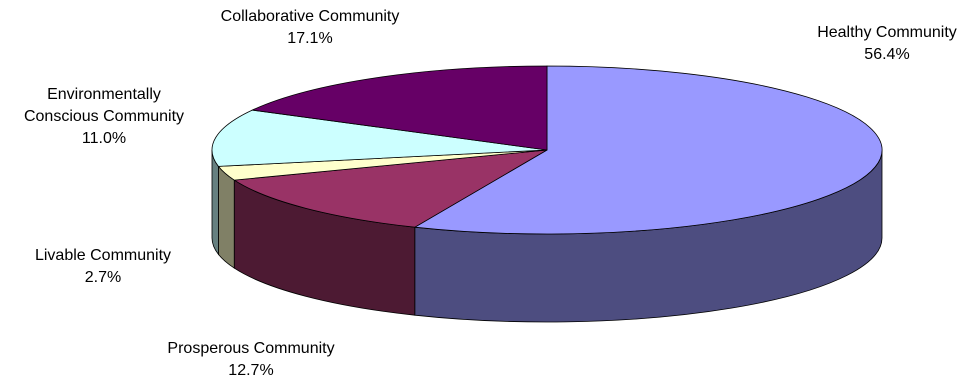 This screenshot has height=392, width=972. I want to click on label-environmental-line1: Environmentally, so click(104, 94).